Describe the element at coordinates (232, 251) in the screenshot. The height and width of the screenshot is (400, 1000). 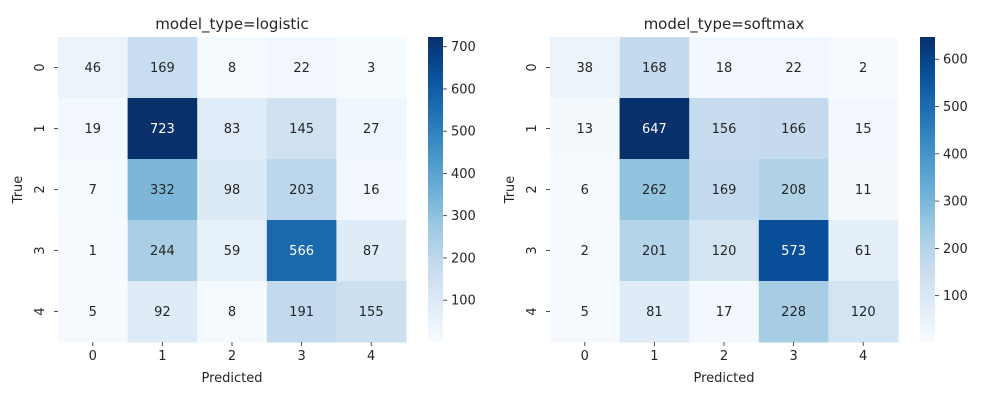
I see `cell-value-label: 59` at that location.